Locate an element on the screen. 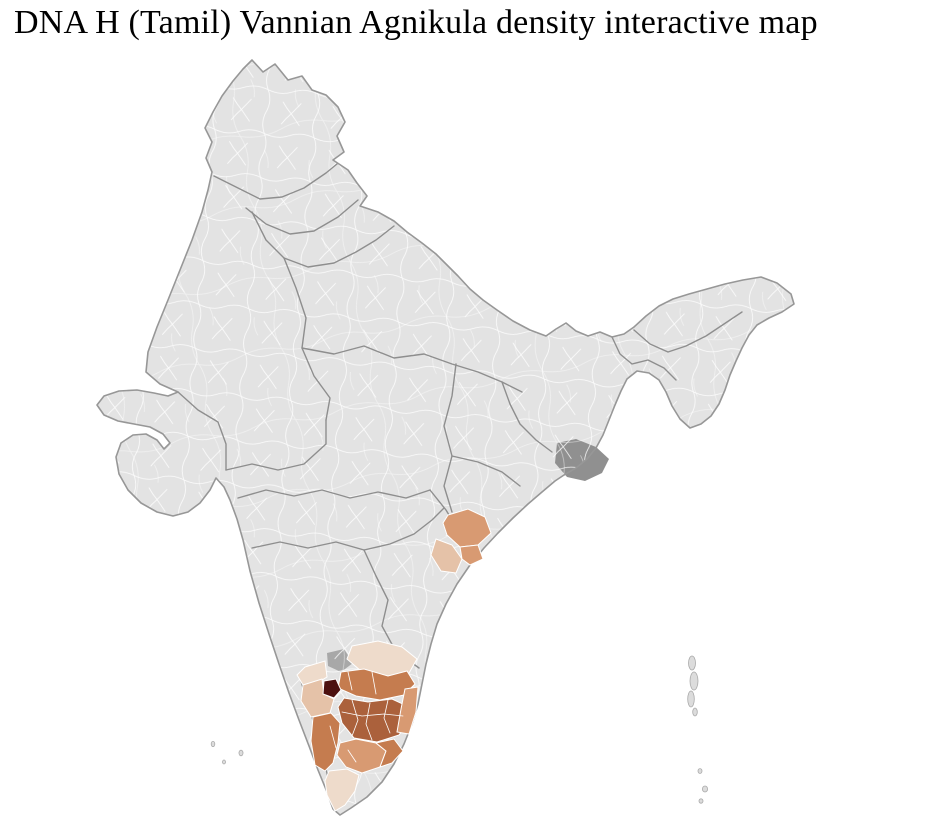 This screenshot has height=835, width=933. andaman-islands is located at coordinates (698, 729).